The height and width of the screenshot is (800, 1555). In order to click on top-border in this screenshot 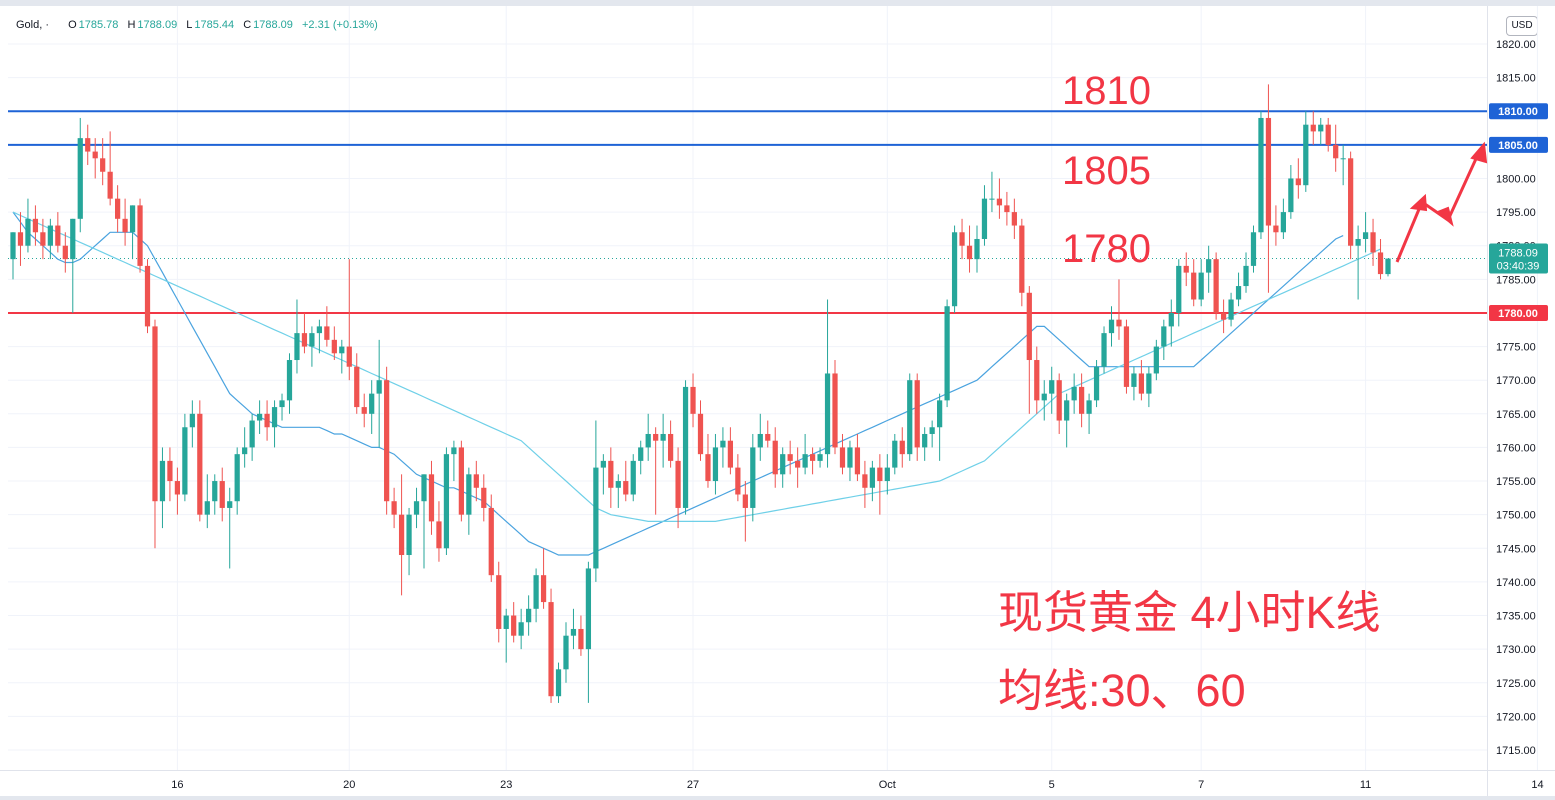, I will do `click(777, 3)`.